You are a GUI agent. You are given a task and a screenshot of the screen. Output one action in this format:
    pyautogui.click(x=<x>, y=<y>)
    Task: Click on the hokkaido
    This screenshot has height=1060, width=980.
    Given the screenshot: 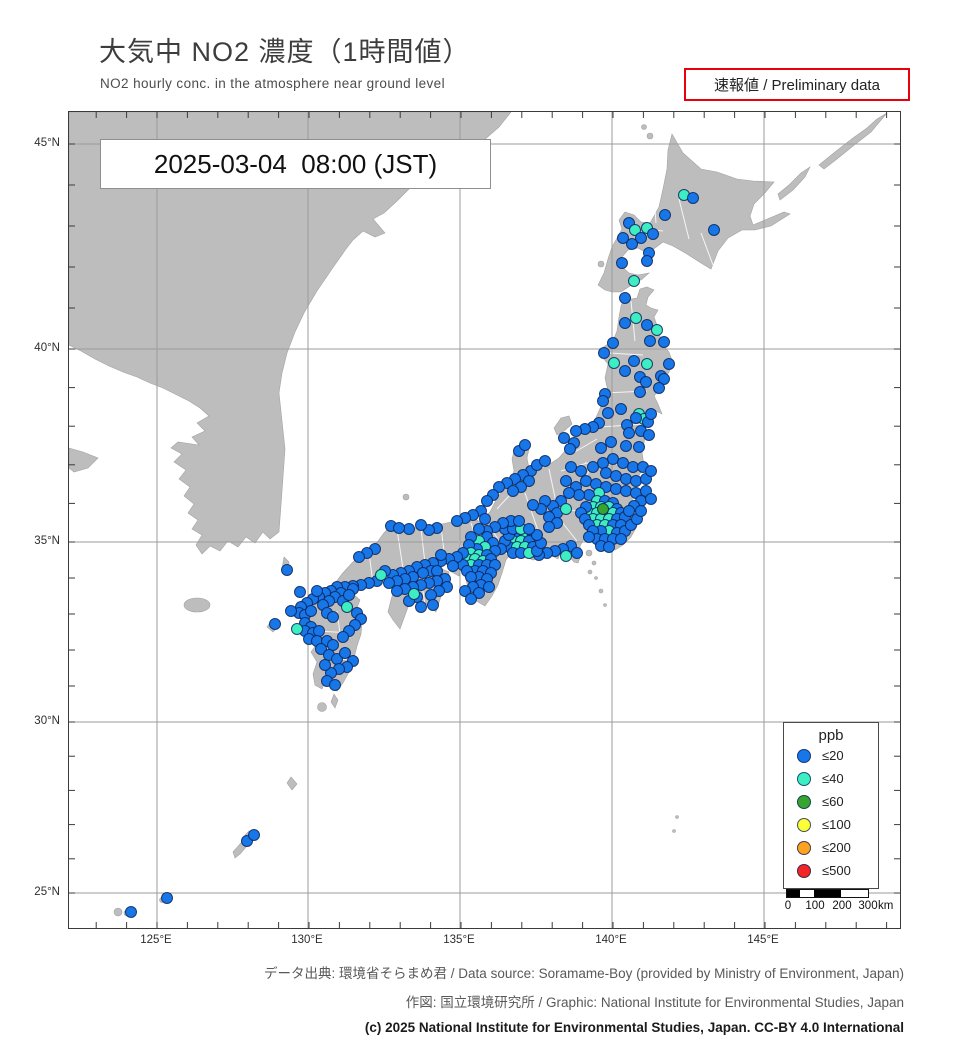 What is the action you would take?
    pyautogui.click(x=694, y=213)
    